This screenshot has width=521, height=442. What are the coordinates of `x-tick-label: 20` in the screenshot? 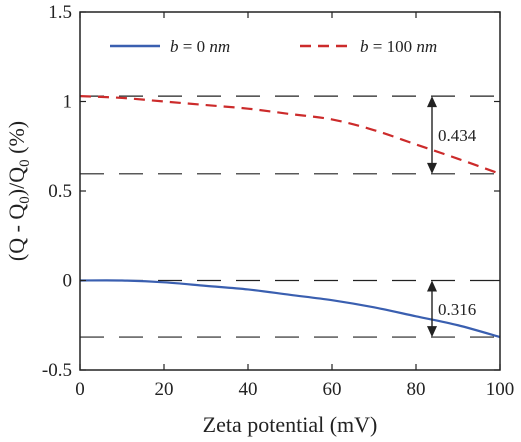 It's located at (164, 389).